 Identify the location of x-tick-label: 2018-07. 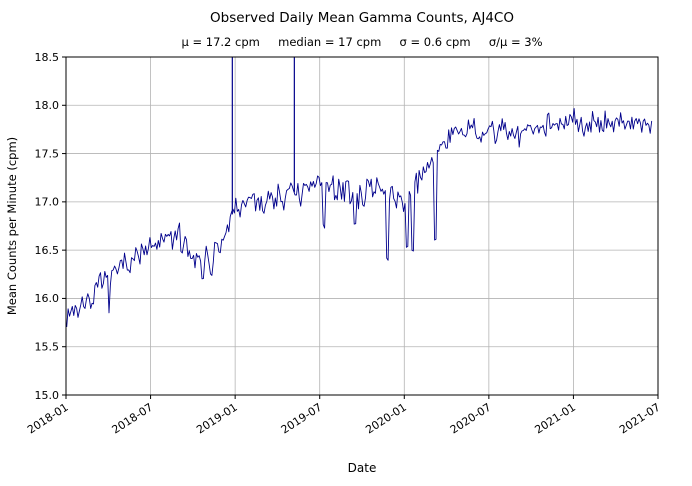
(133, 419).